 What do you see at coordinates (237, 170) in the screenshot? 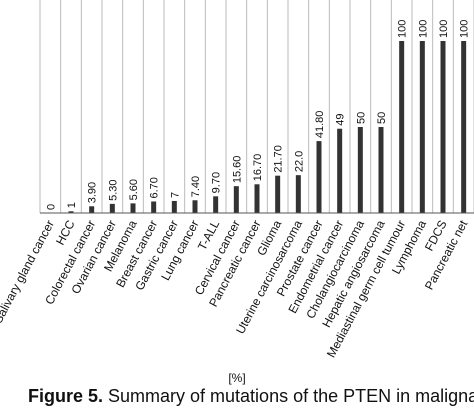
I see `value-label: 15.60` at bounding box center [237, 170].